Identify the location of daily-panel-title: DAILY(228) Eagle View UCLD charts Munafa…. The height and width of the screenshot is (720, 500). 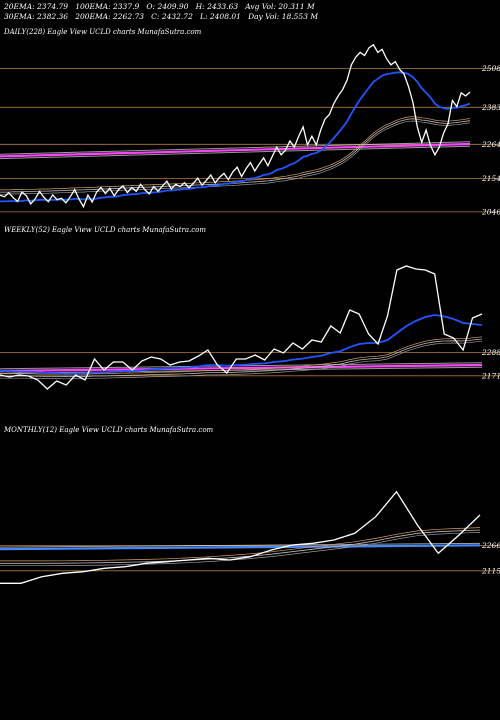
(103, 32).